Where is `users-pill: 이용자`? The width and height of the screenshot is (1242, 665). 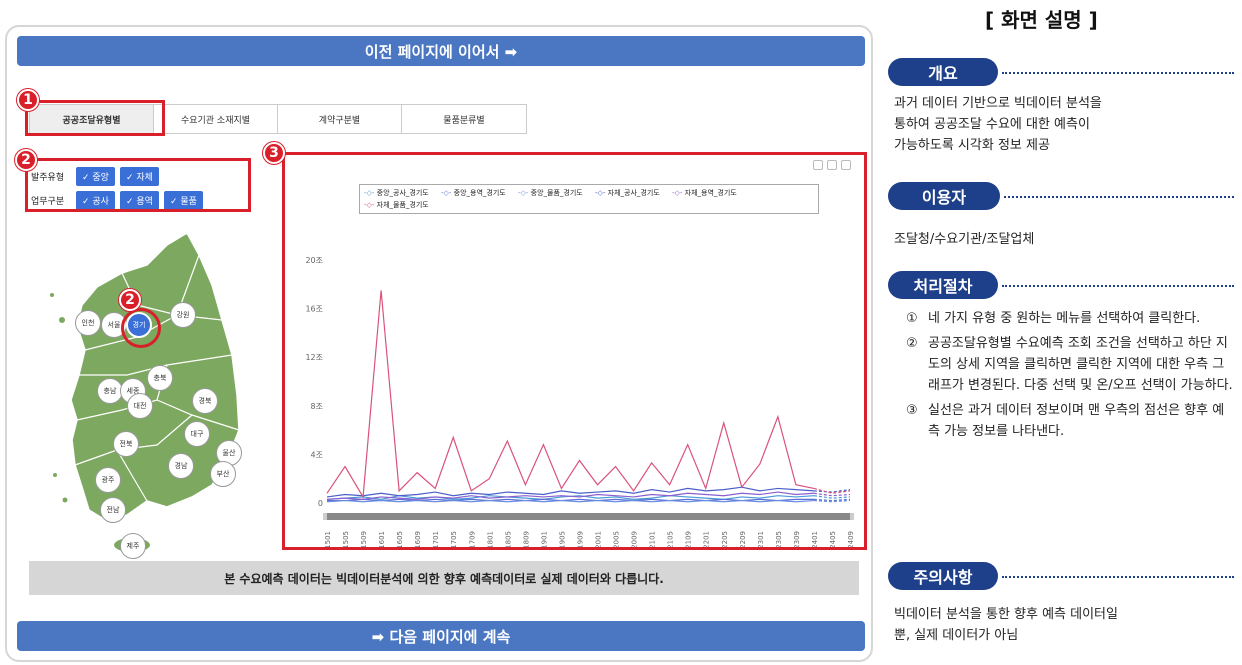 users-pill: 이용자 is located at coordinates (944, 196).